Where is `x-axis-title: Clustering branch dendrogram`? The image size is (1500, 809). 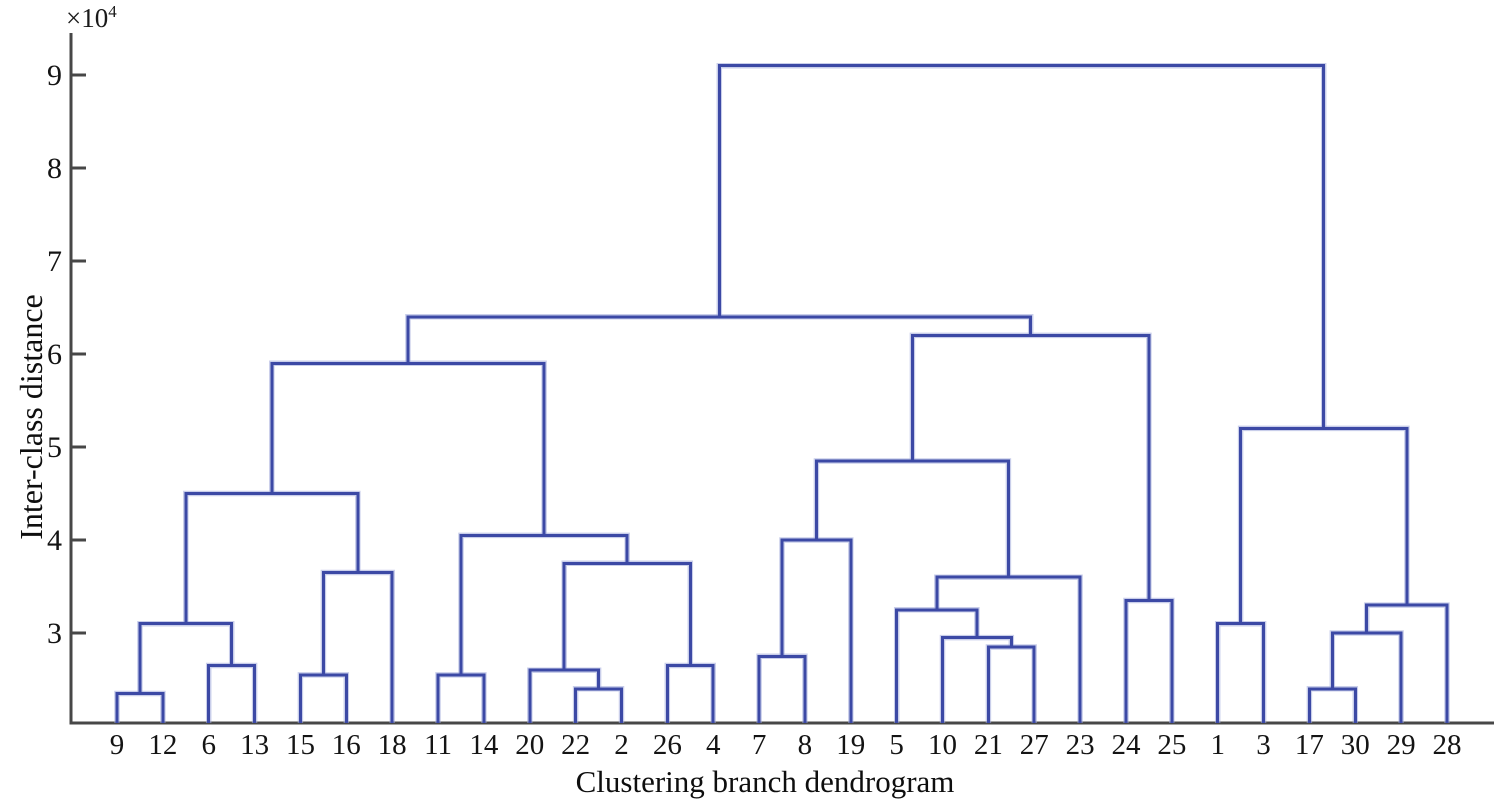
x-axis-title: Clustering branch dendrogram is located at coordinates (765, 781).